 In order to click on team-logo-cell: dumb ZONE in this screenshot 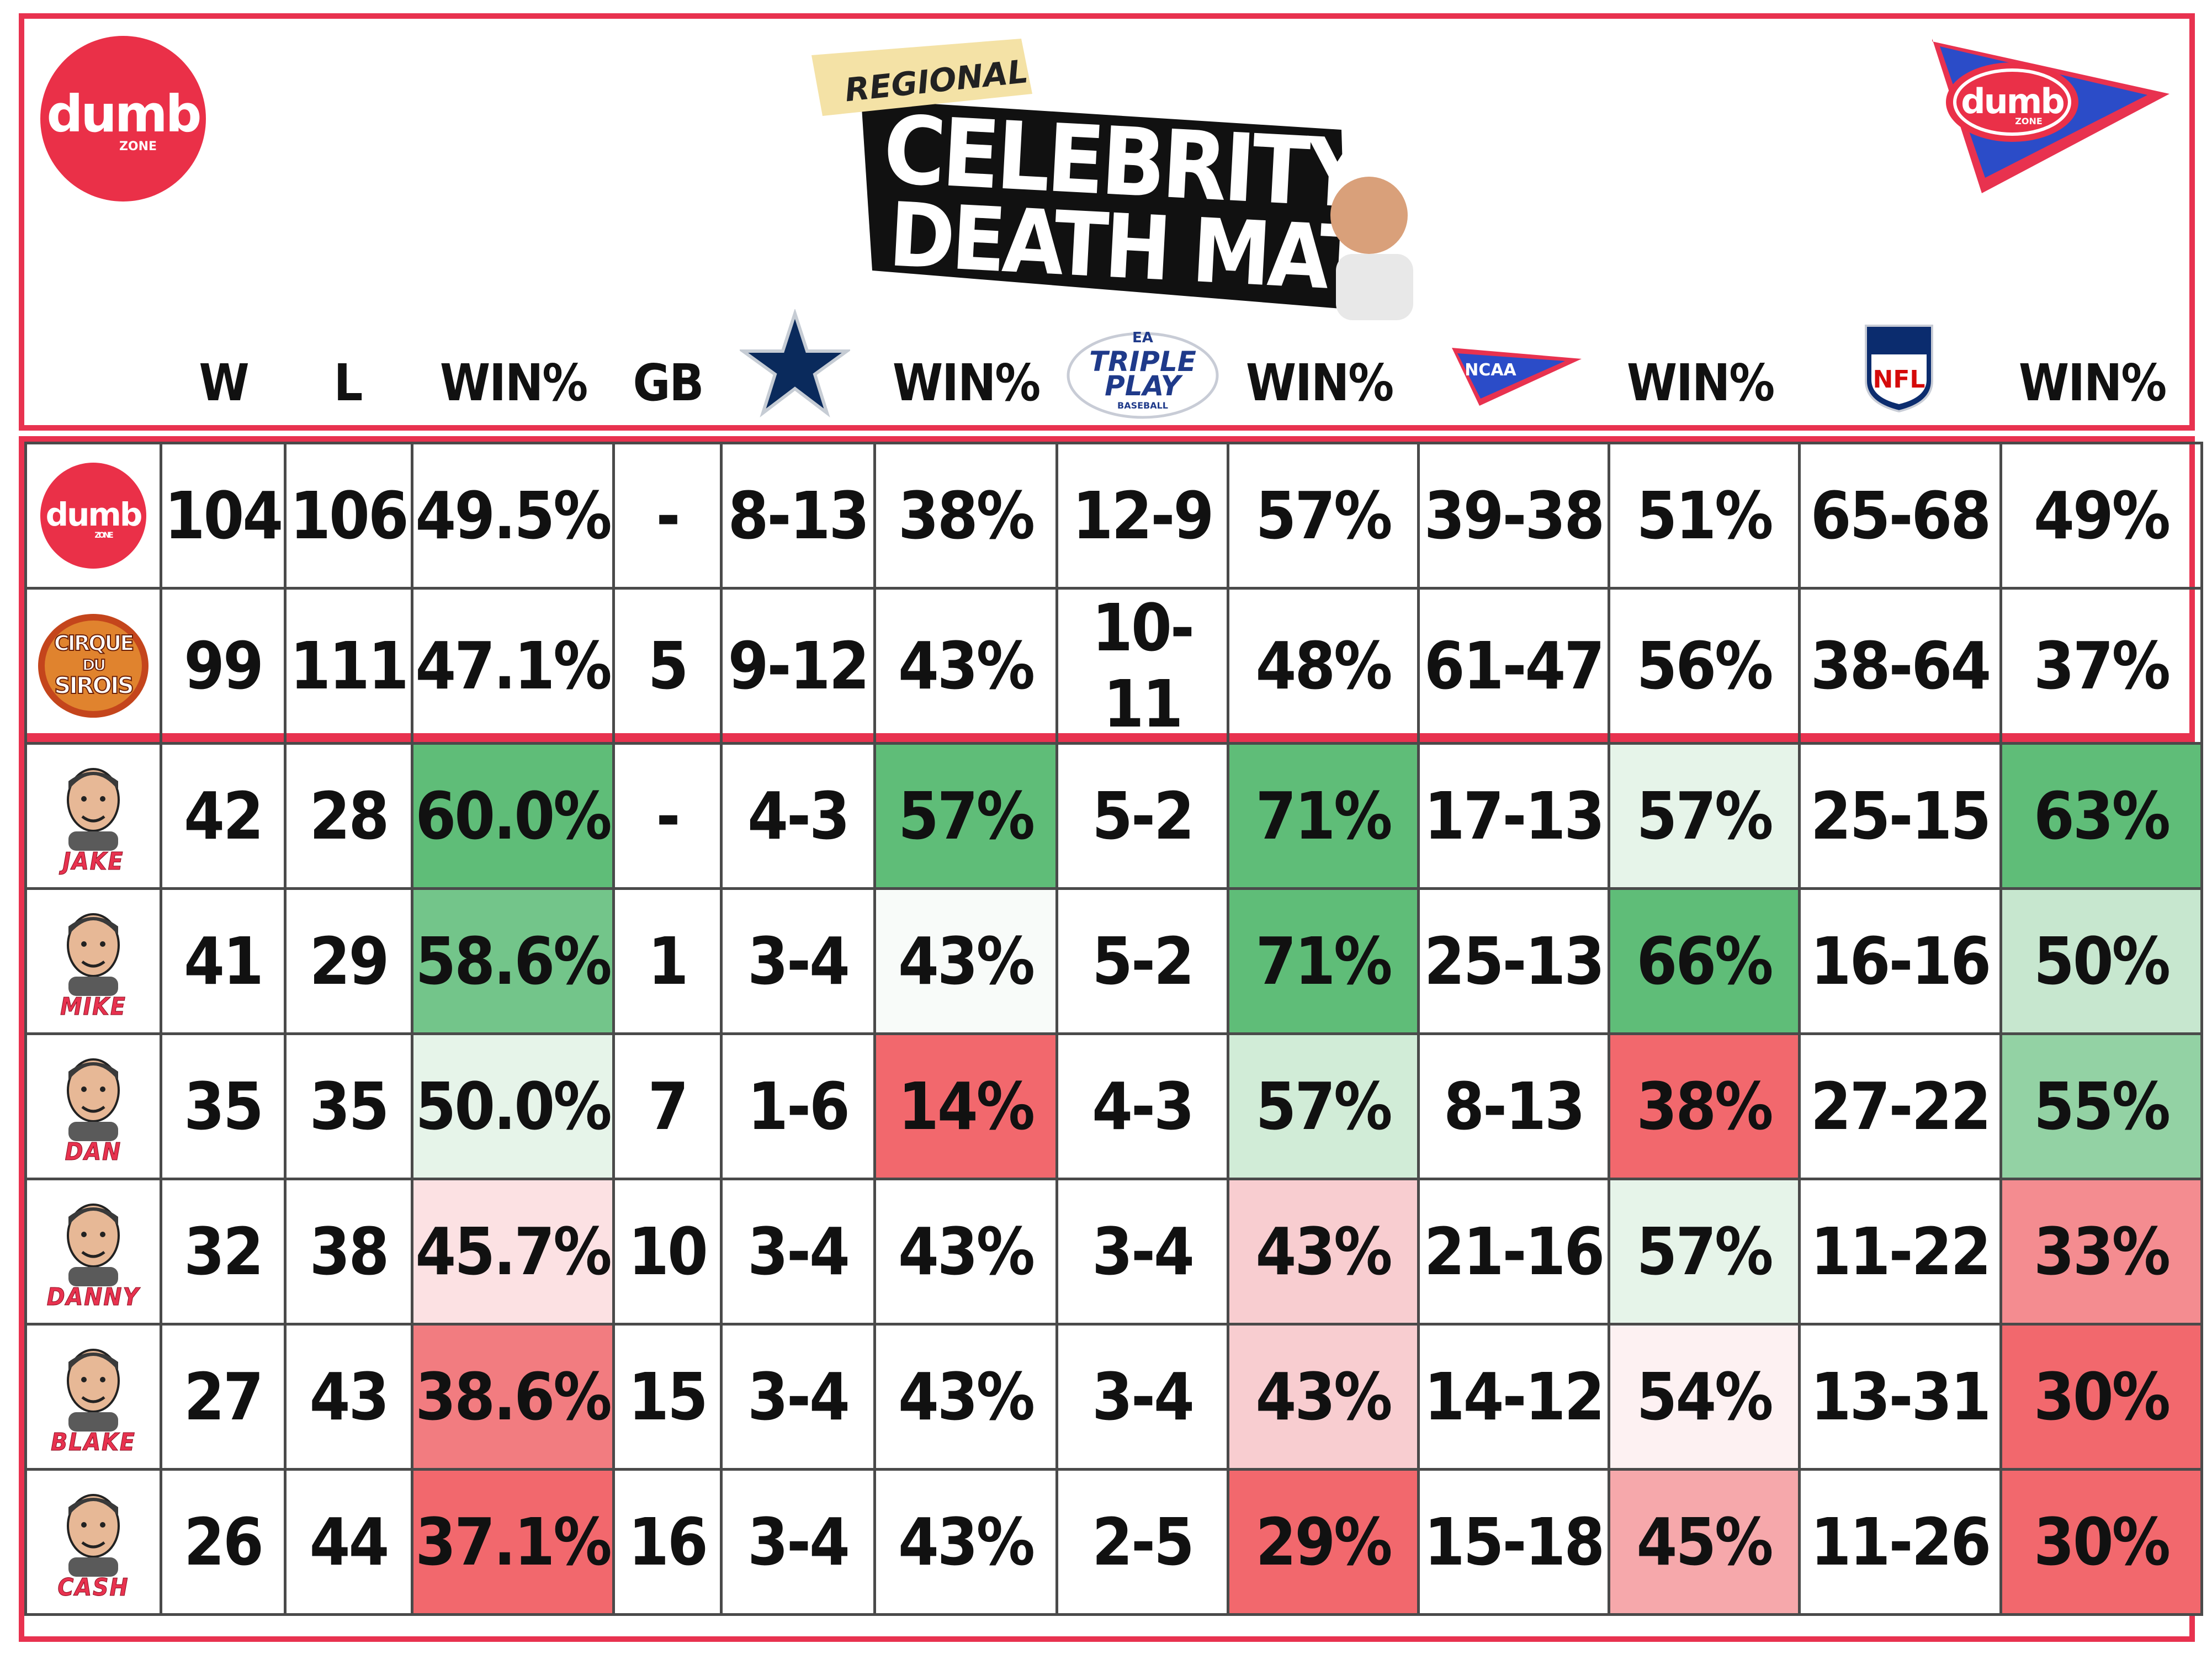, I will do `click(93, 516)`.